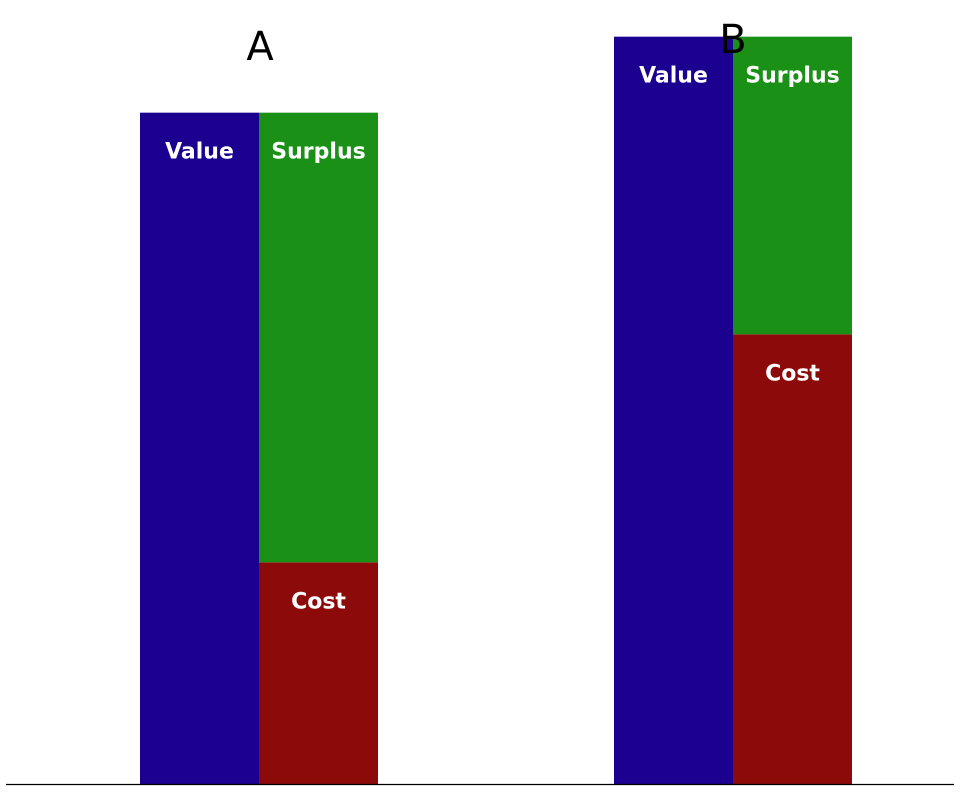 The width and height of the screenshot is (960, 796). What do you see at coordinates (260, 47) in the screenshot?
I see `panel-title: A` at bounding box center [260, 47].